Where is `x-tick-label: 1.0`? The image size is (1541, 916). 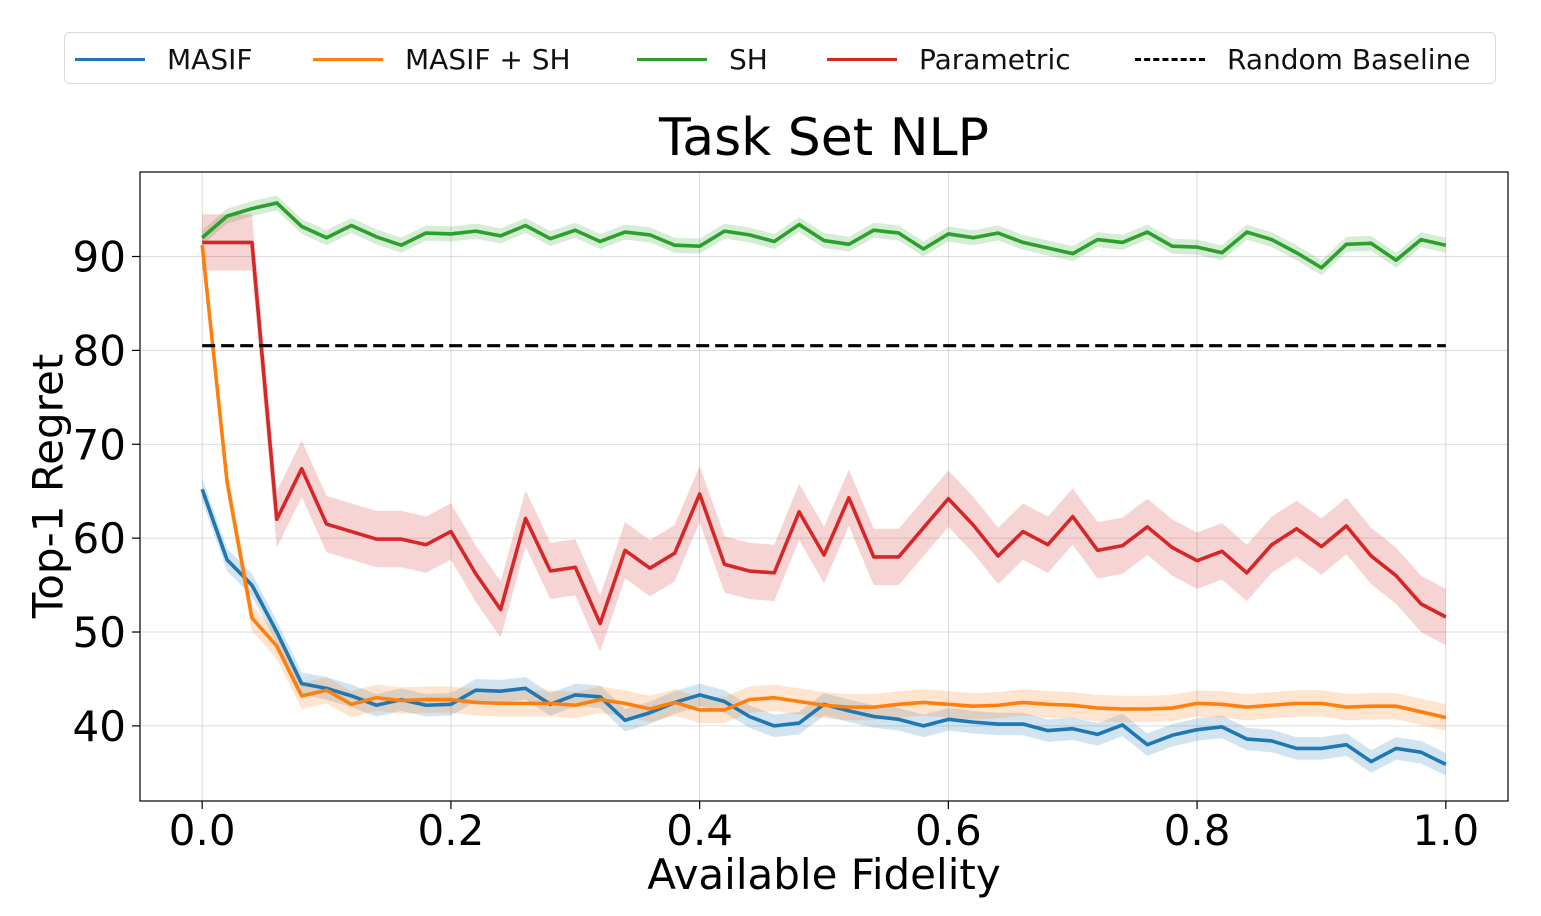 x-tick-label: 1.0 is located at coordinates (1445, 830).